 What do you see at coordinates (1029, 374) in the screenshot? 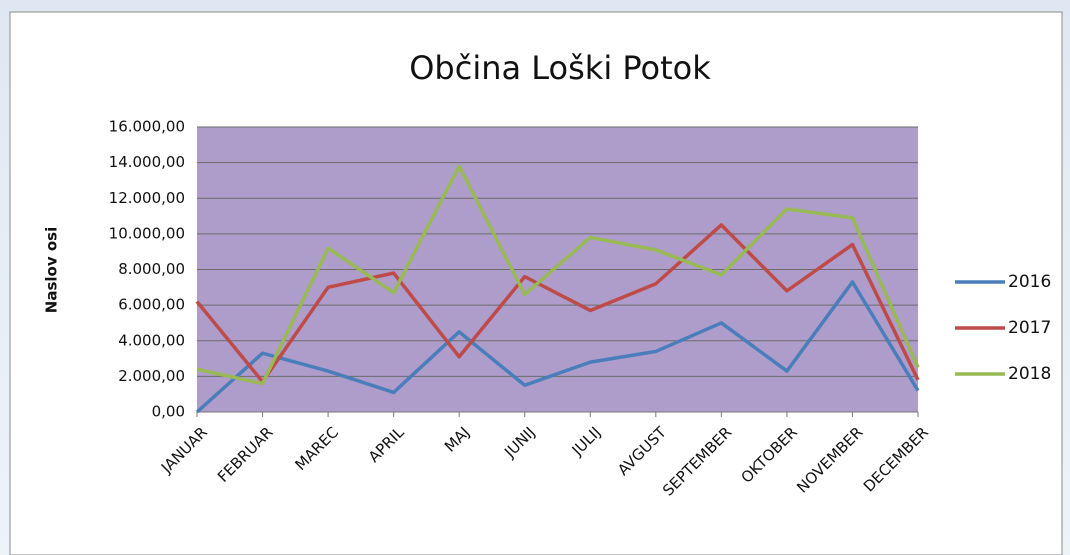
I see `legend-label: 2018` at bounding box center [1029, 374].